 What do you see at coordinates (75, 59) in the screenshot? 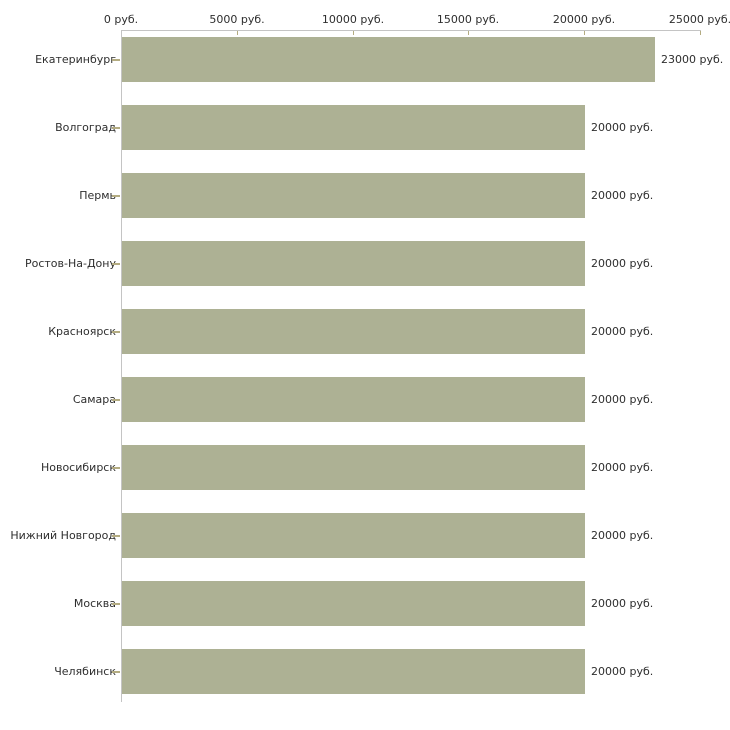
I see `category-label: Екатеринбург` at bounding box center [75, 59].